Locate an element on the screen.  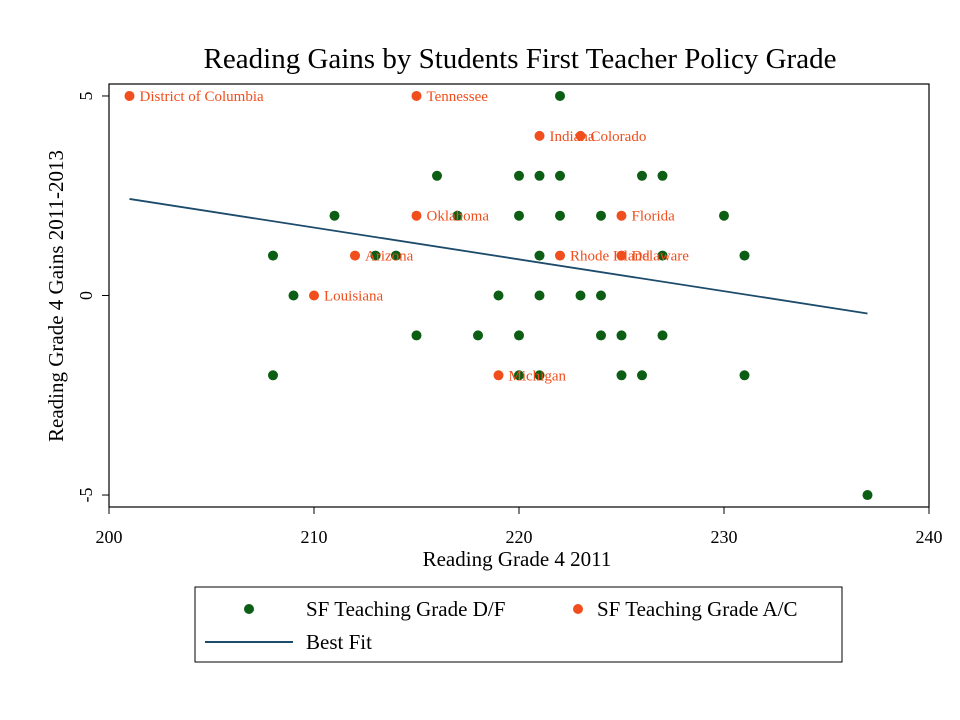
y-axis: -5 0 5 is located at coordinates (92, 297).